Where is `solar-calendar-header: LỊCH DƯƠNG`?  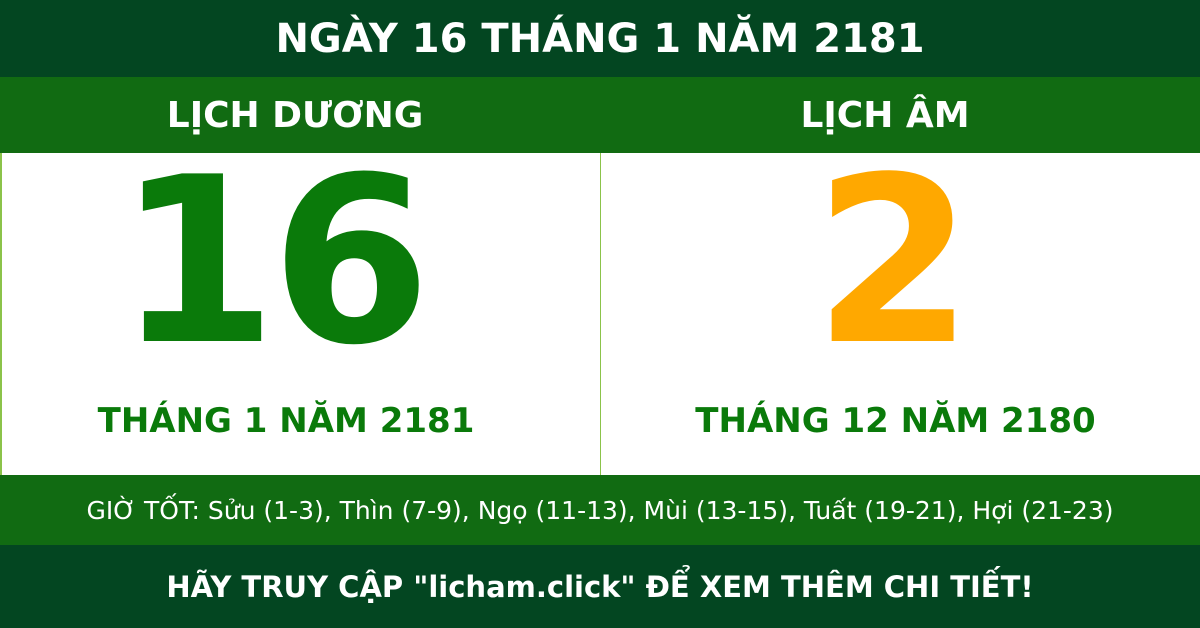
solar-calendar-header: LỊCH DƯƠNG is located at coordinates (295, 115).